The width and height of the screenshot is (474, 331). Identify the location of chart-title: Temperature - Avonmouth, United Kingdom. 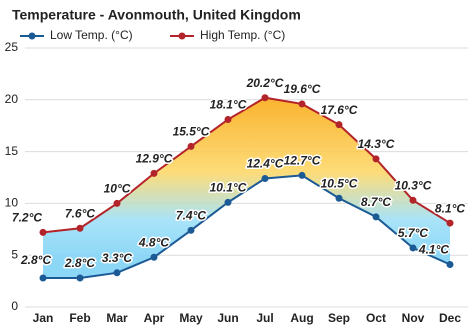
(156, 15).